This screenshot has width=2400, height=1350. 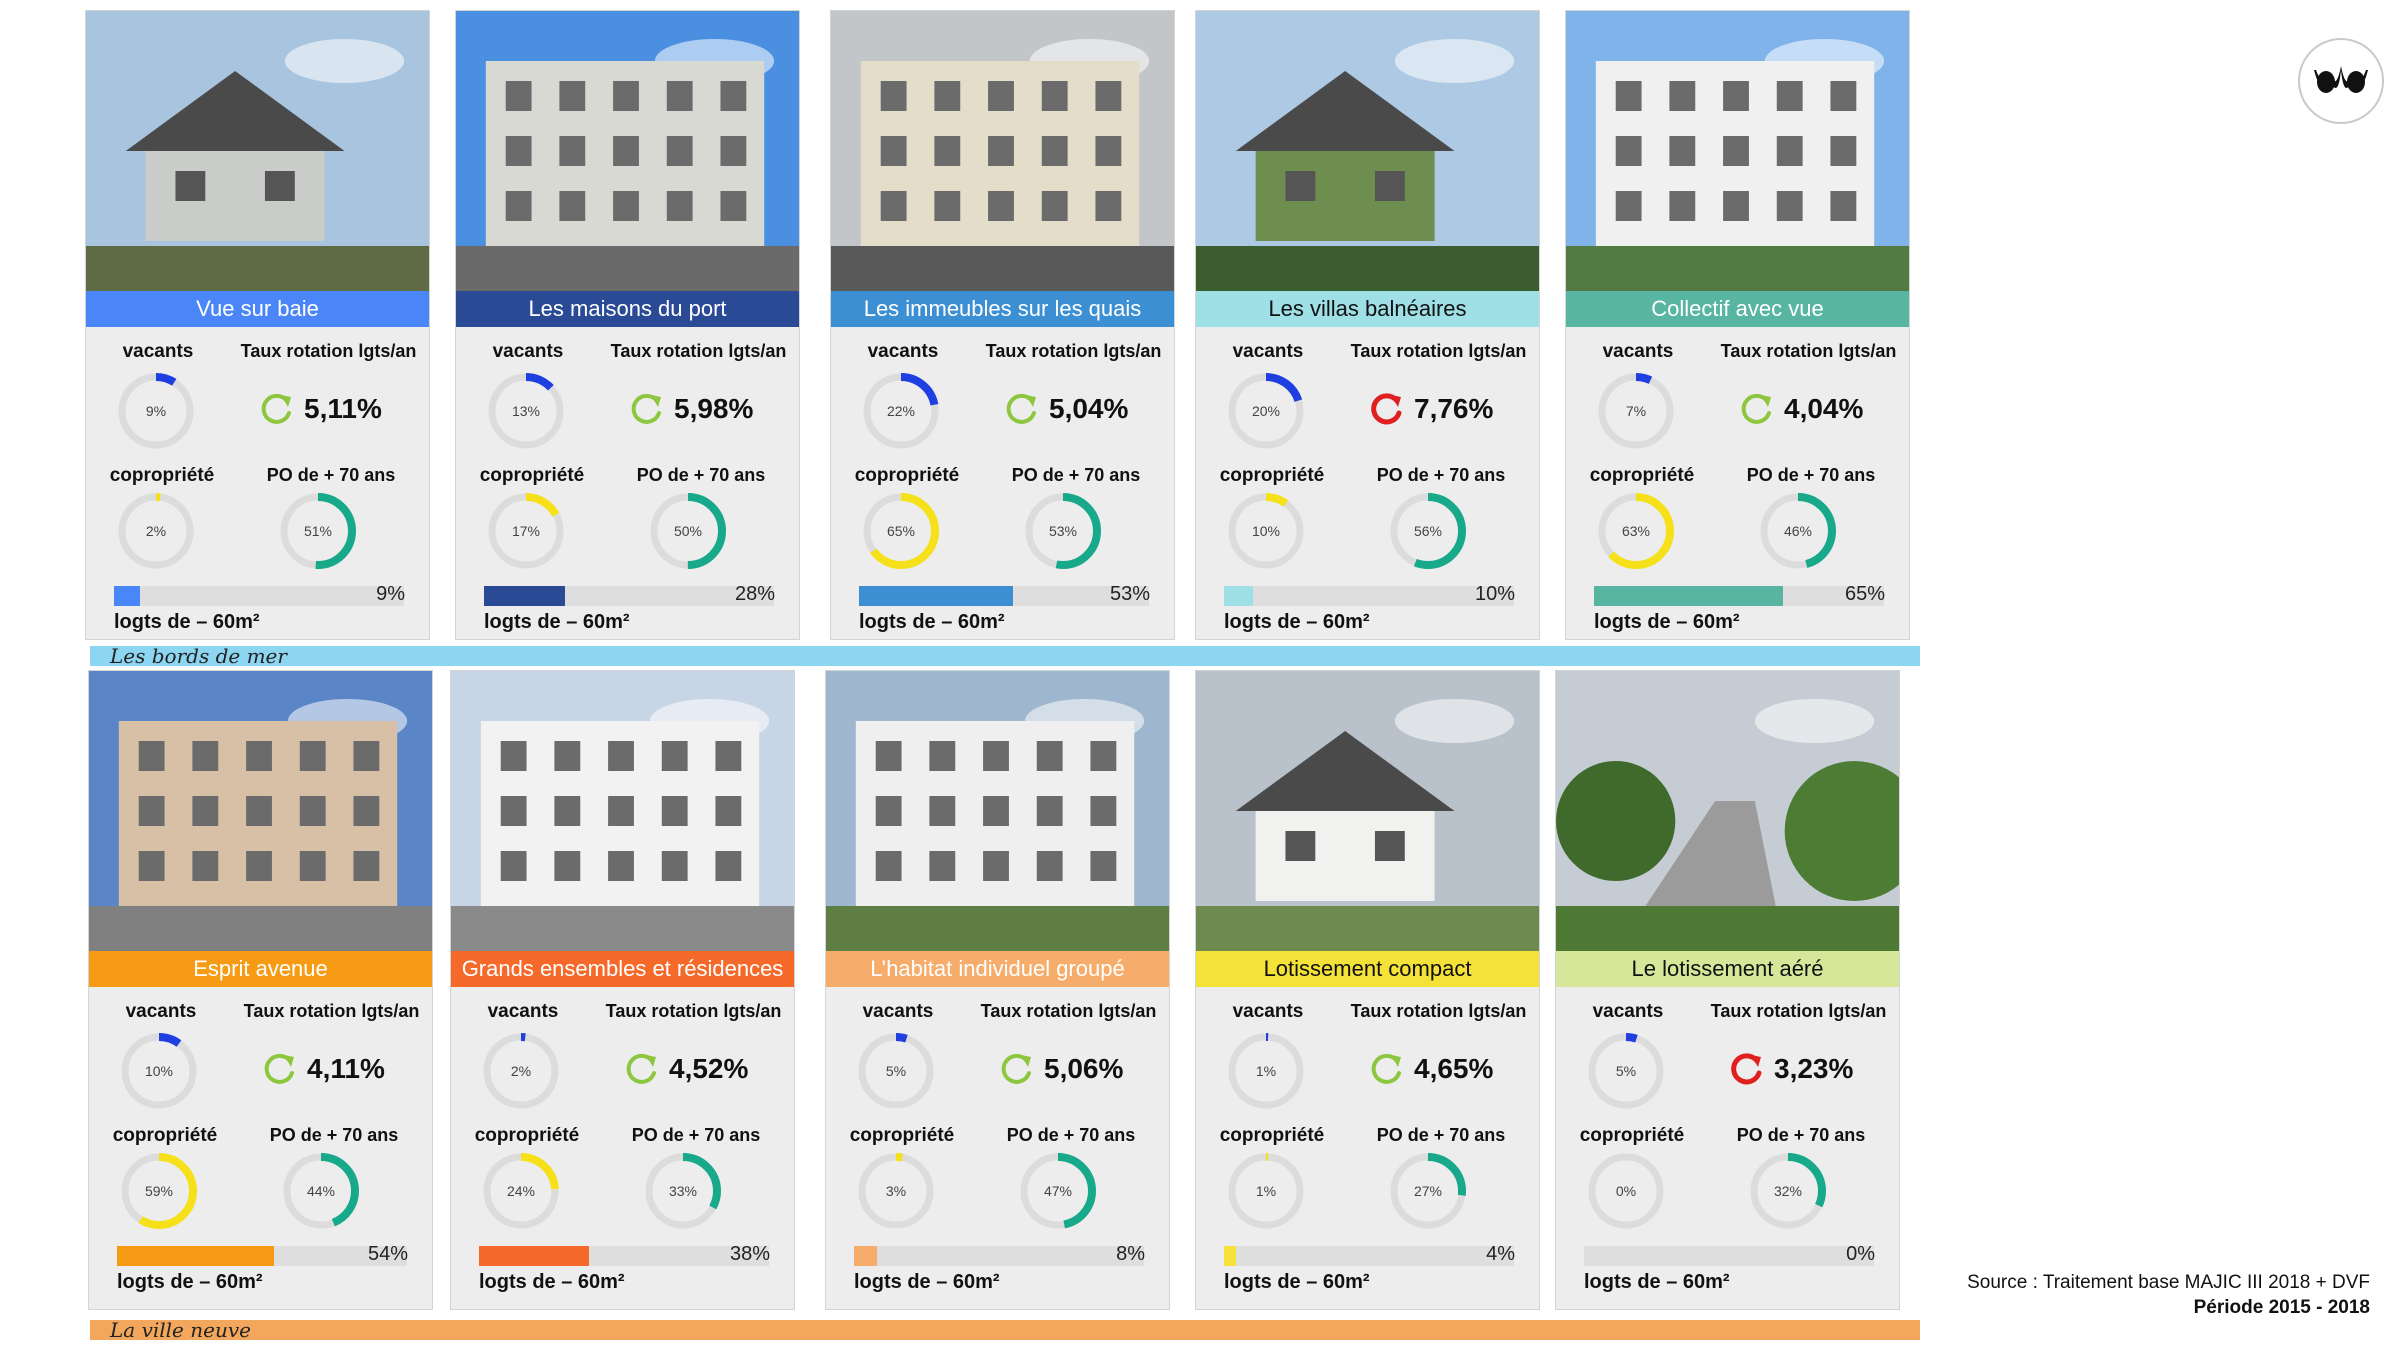 What do you see at coordinates (526, 411) in the screenshot?
I see `vacants-value: 13%` at bounding box center [526, 411].